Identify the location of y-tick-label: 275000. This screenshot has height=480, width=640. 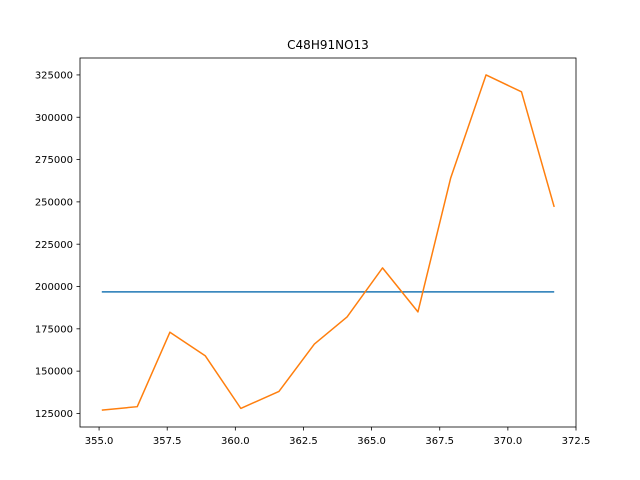
(54, 160).